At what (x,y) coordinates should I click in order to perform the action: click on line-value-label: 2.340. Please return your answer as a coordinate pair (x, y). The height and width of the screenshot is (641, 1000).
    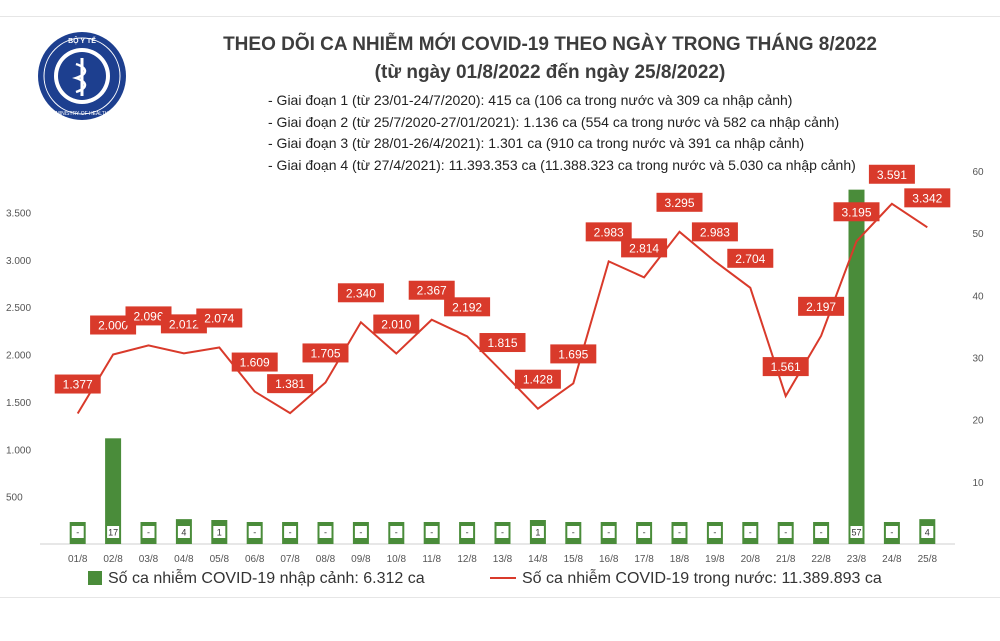
    Looking at the image, I should click on (361, 293).